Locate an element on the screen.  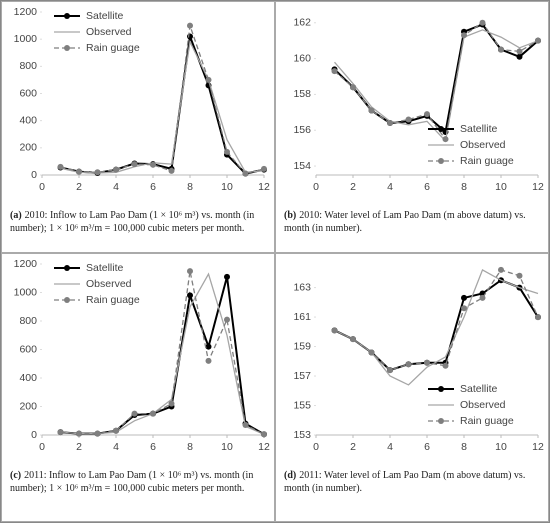
caption-label: (b) is located at coordinates (290, 215).